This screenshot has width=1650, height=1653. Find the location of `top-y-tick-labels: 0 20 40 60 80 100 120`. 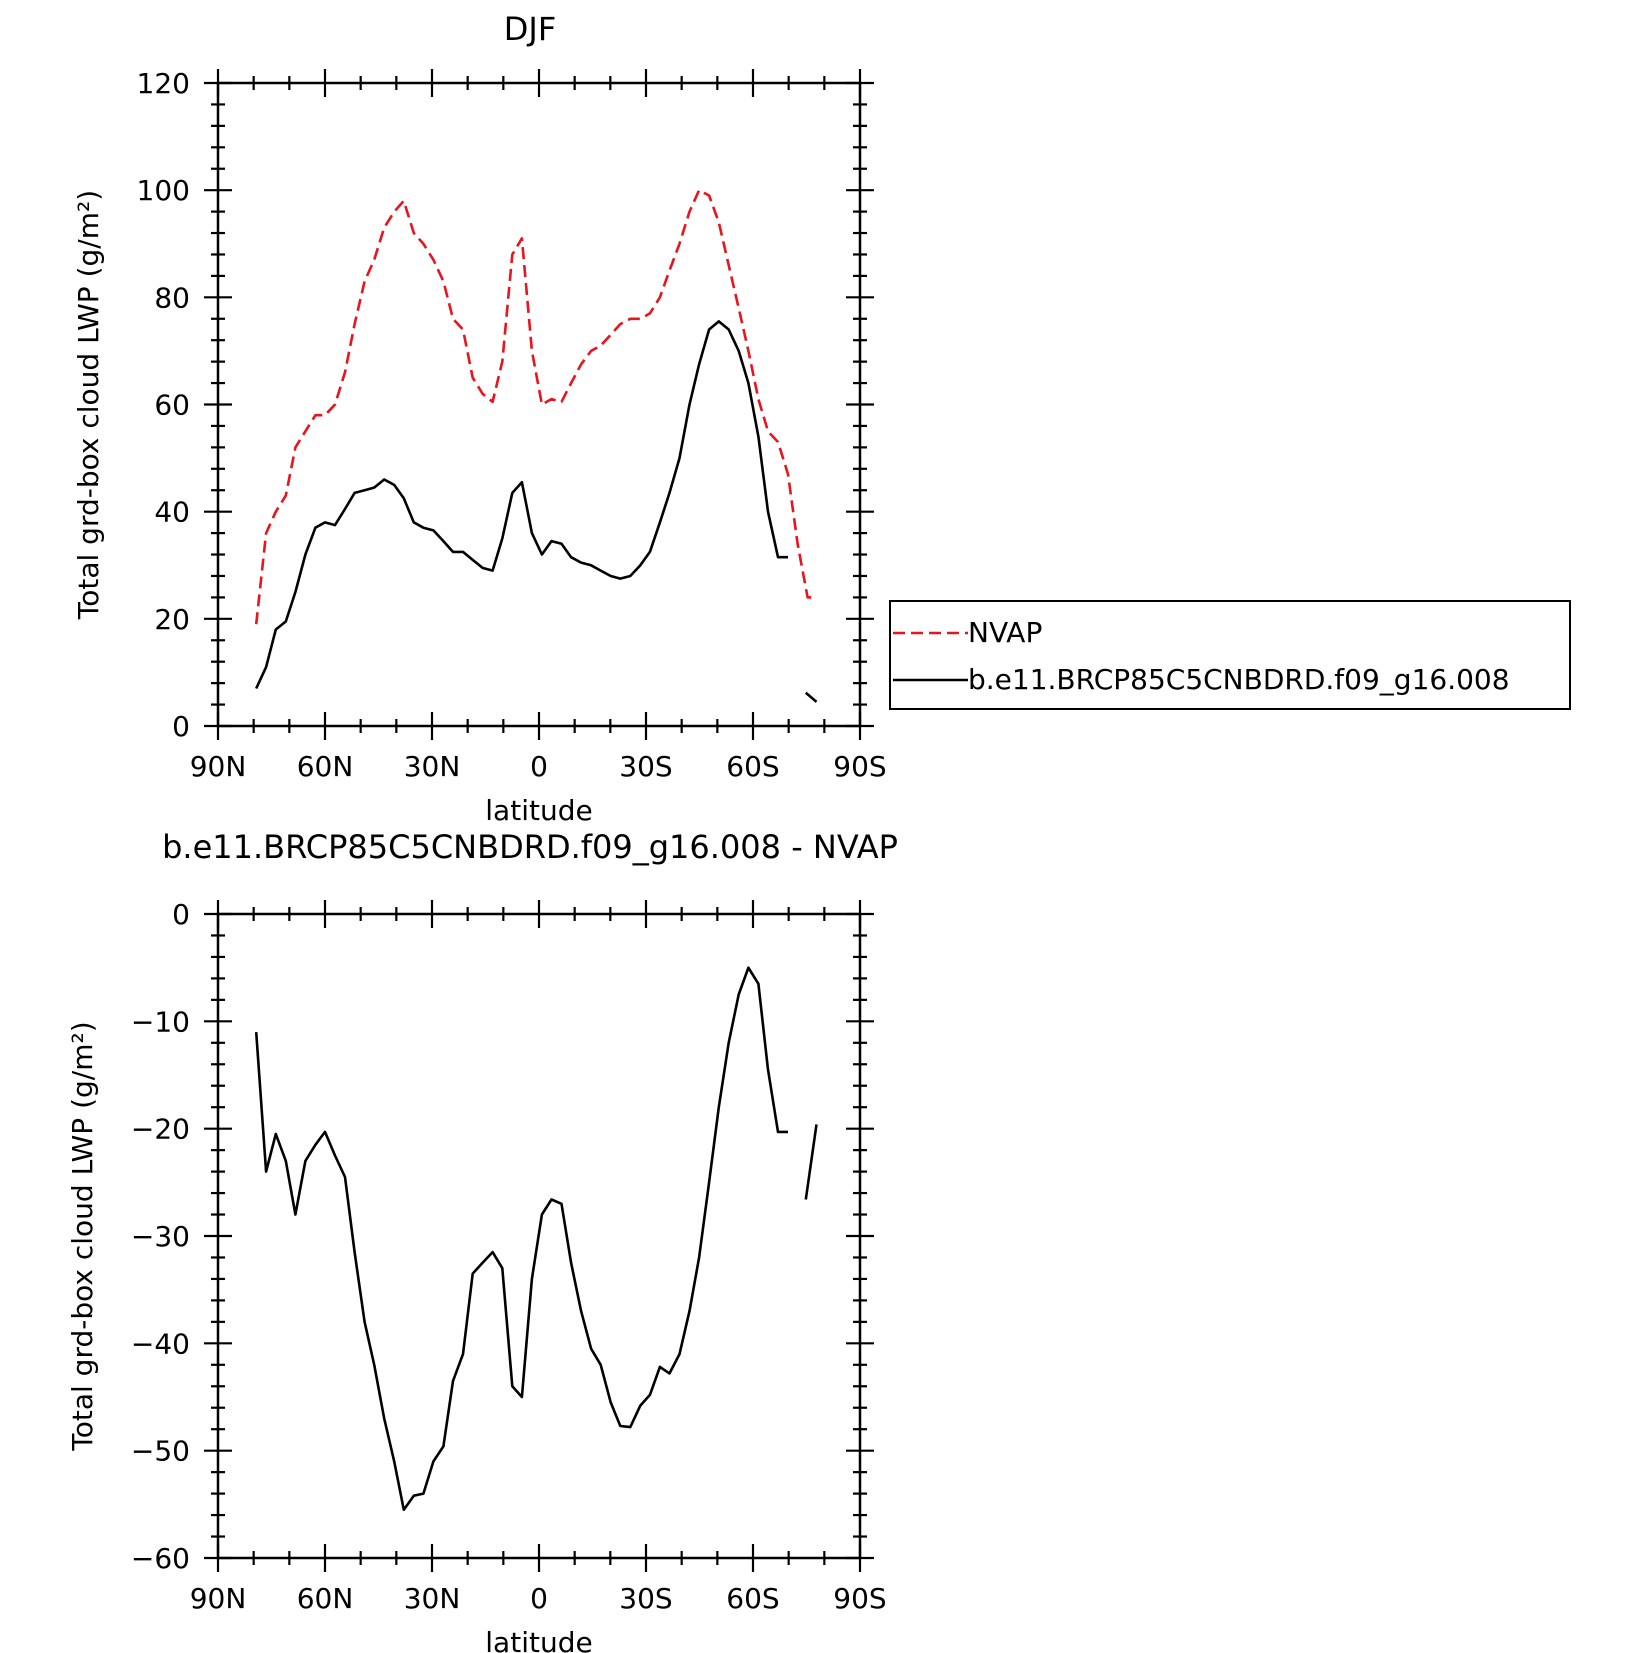

top-y-tick-labels: 0 20 40 60 80 100 120 is located at coordinates (163, 405).